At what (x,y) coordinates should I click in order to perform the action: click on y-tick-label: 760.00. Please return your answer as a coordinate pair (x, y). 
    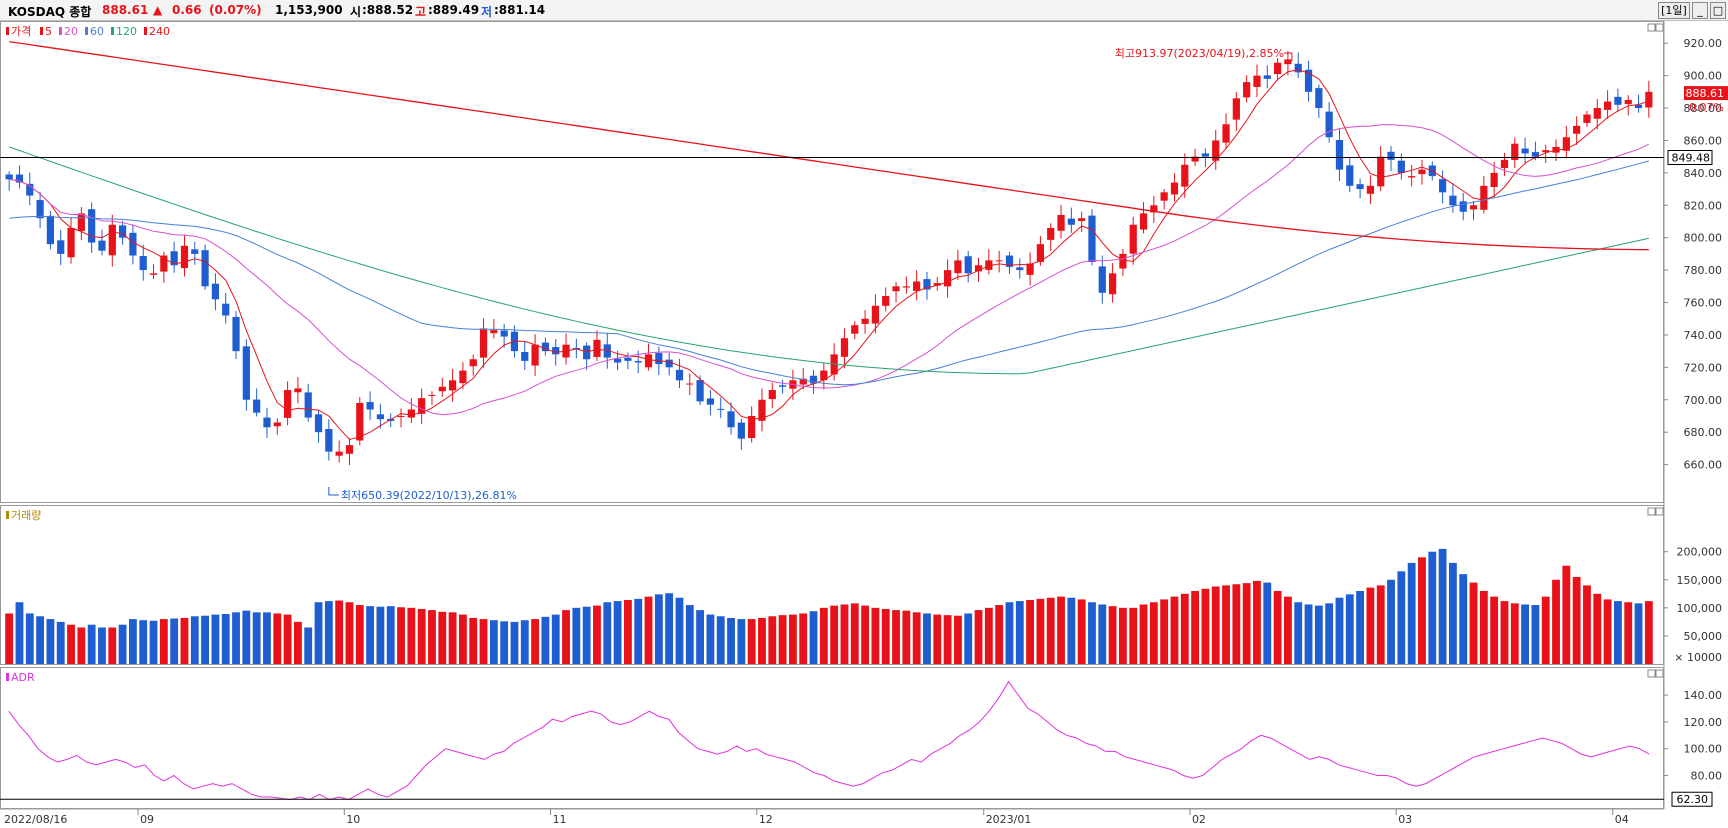
    Looking at the image, I should click on (1703, 303).